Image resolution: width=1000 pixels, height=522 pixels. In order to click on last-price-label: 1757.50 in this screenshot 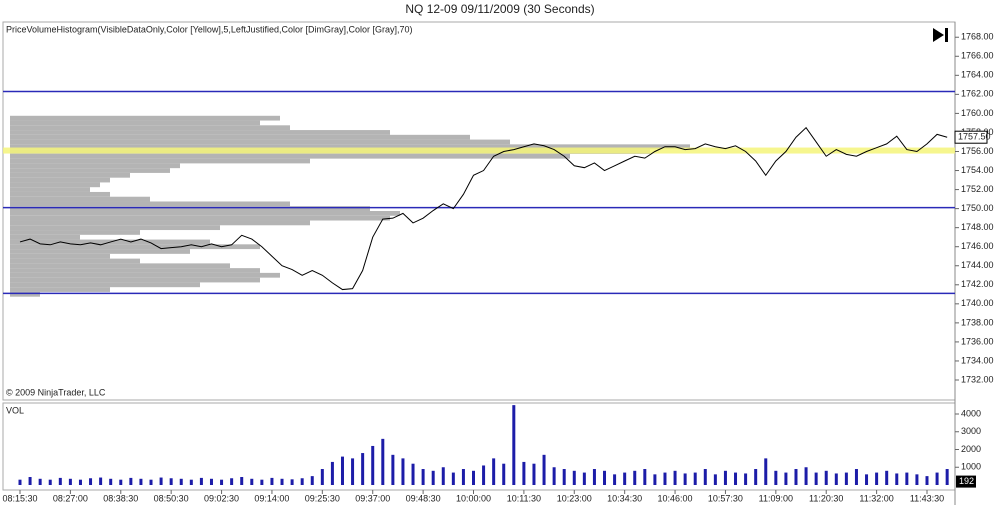, I will do `click(974, 137)`.